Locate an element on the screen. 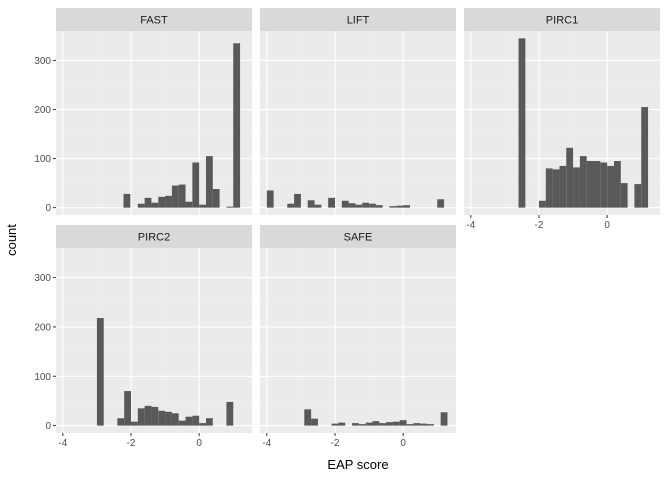 This screenshot has height=480, width=672. facet-strip-label: LIFT is located at coordinates (358, 21).